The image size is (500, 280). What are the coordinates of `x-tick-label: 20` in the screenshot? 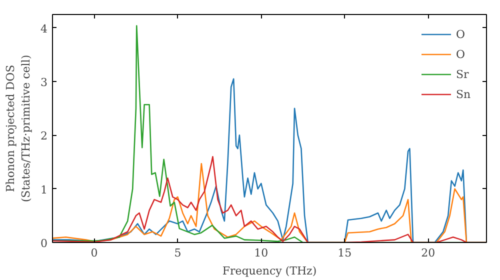 It's located at (428, 253).